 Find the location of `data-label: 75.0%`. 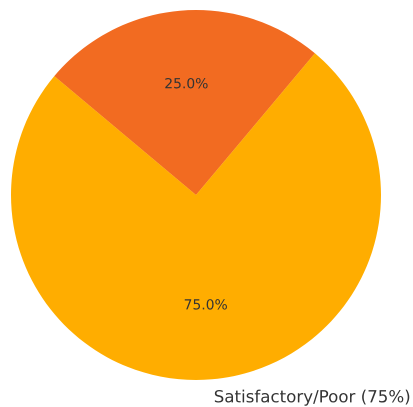

data-label: 75.0% is located at coordinates (205, 304).